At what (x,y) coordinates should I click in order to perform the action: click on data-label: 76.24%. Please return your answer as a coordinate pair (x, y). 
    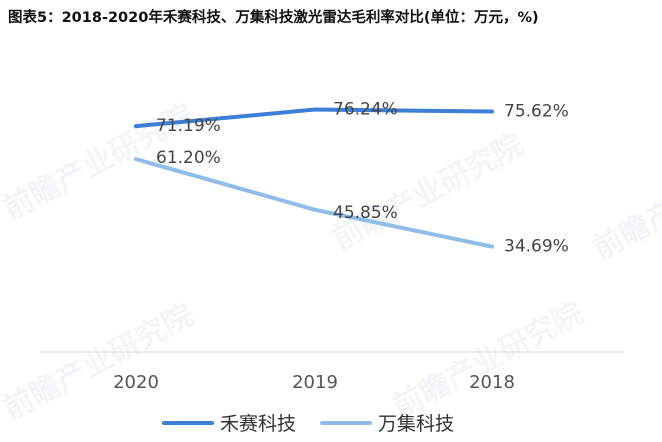
    Looking at the image, I should click on (365, 110).